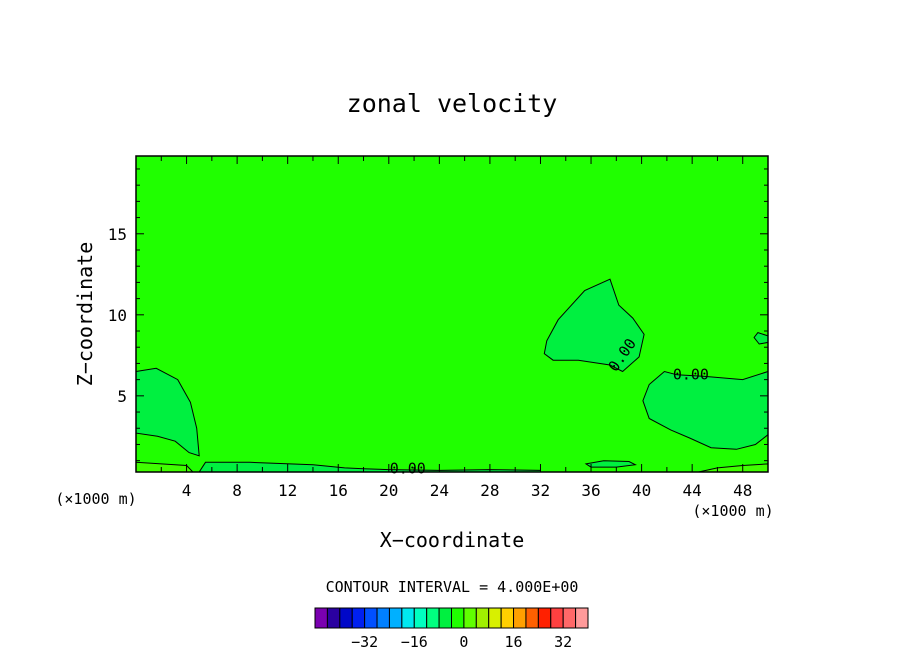 This screenshot has width=904, height=654. Describe the element at coordinates (338, 490) in the screenshot. I see `x-tick-label: 16` at that location.